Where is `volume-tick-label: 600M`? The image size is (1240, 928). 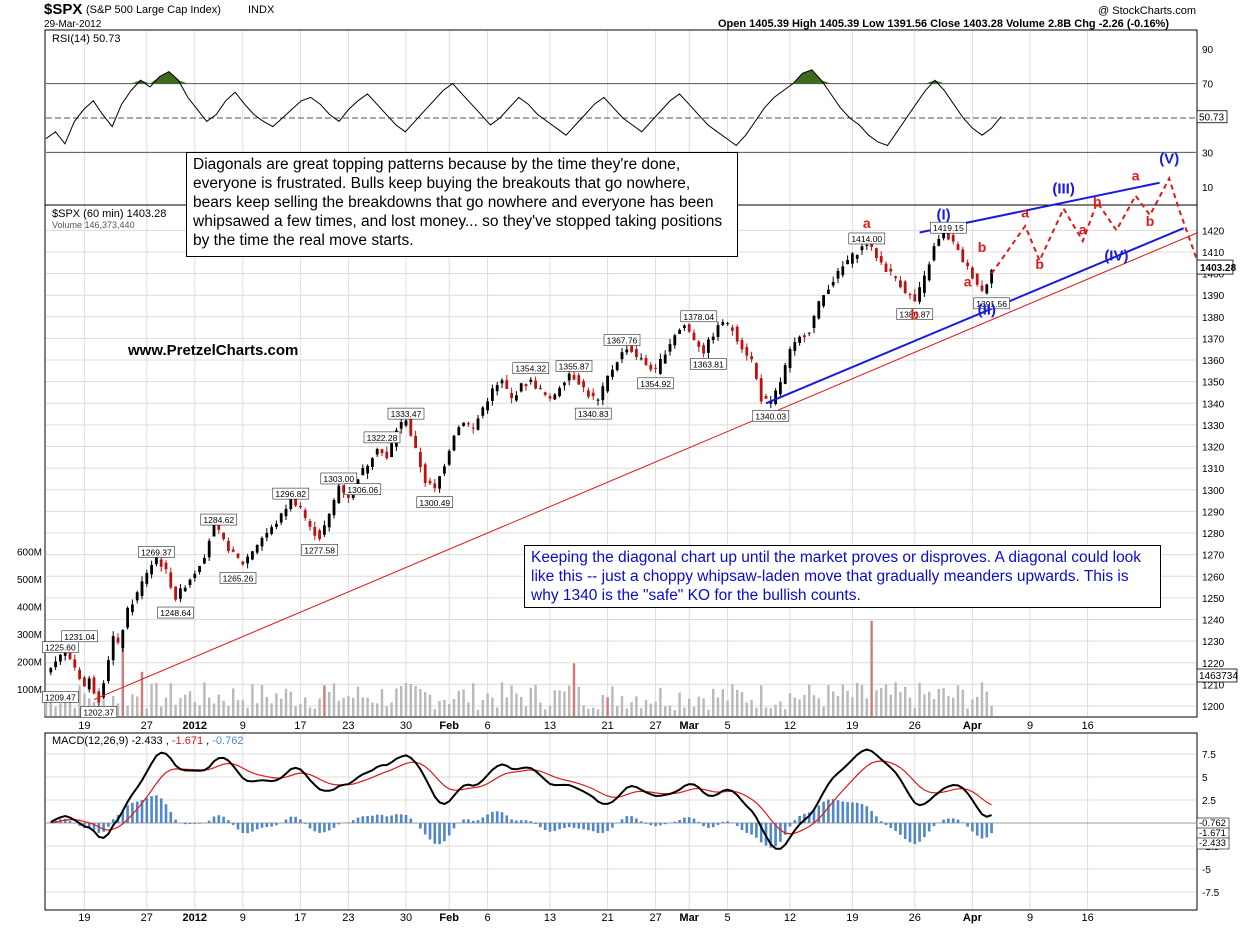 volume-tick-label: 600M is located at coordinates (29, 553).